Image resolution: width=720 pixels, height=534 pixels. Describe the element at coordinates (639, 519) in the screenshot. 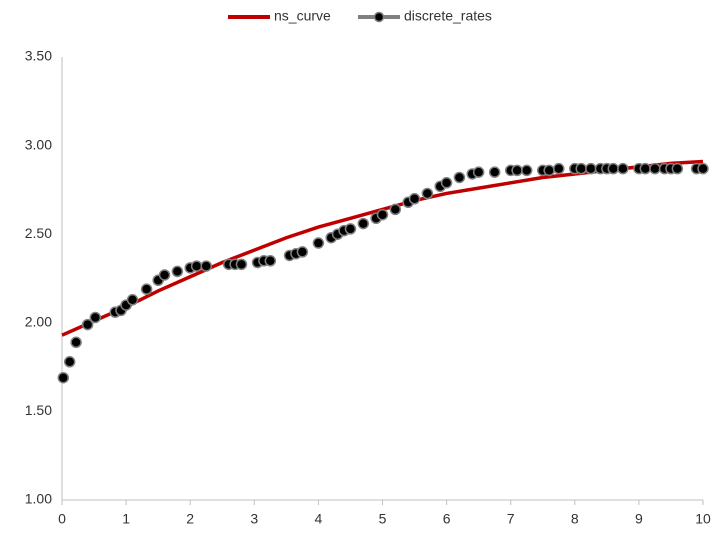

I see `x-tick-label: 9` at that location.